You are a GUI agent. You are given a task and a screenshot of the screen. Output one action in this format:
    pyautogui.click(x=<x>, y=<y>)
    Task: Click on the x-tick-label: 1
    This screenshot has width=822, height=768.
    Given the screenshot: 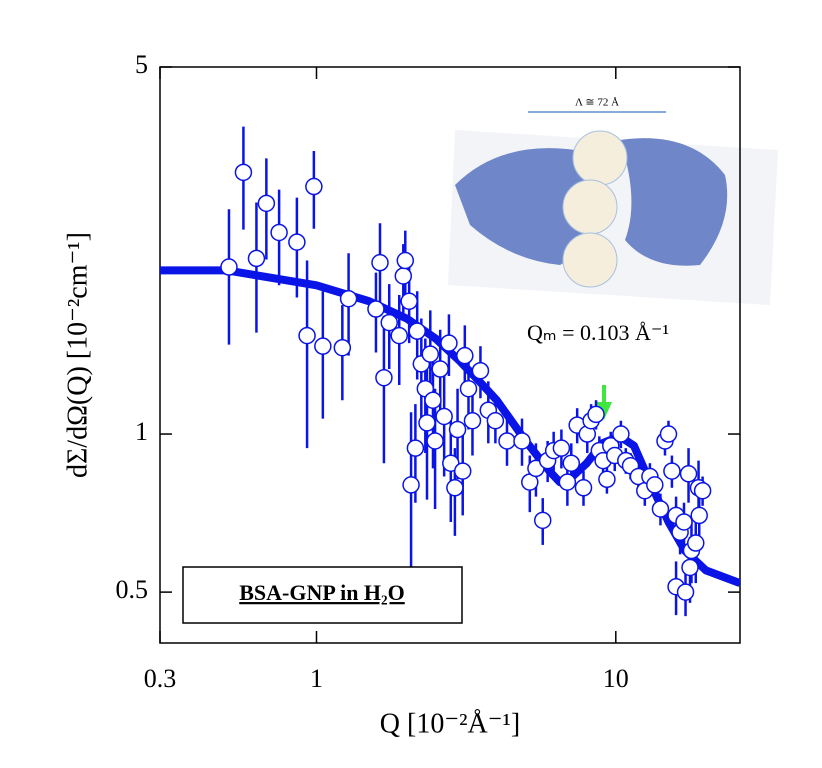 What is the action you would take?
    pyautogui.click(x=316, y=678)
    